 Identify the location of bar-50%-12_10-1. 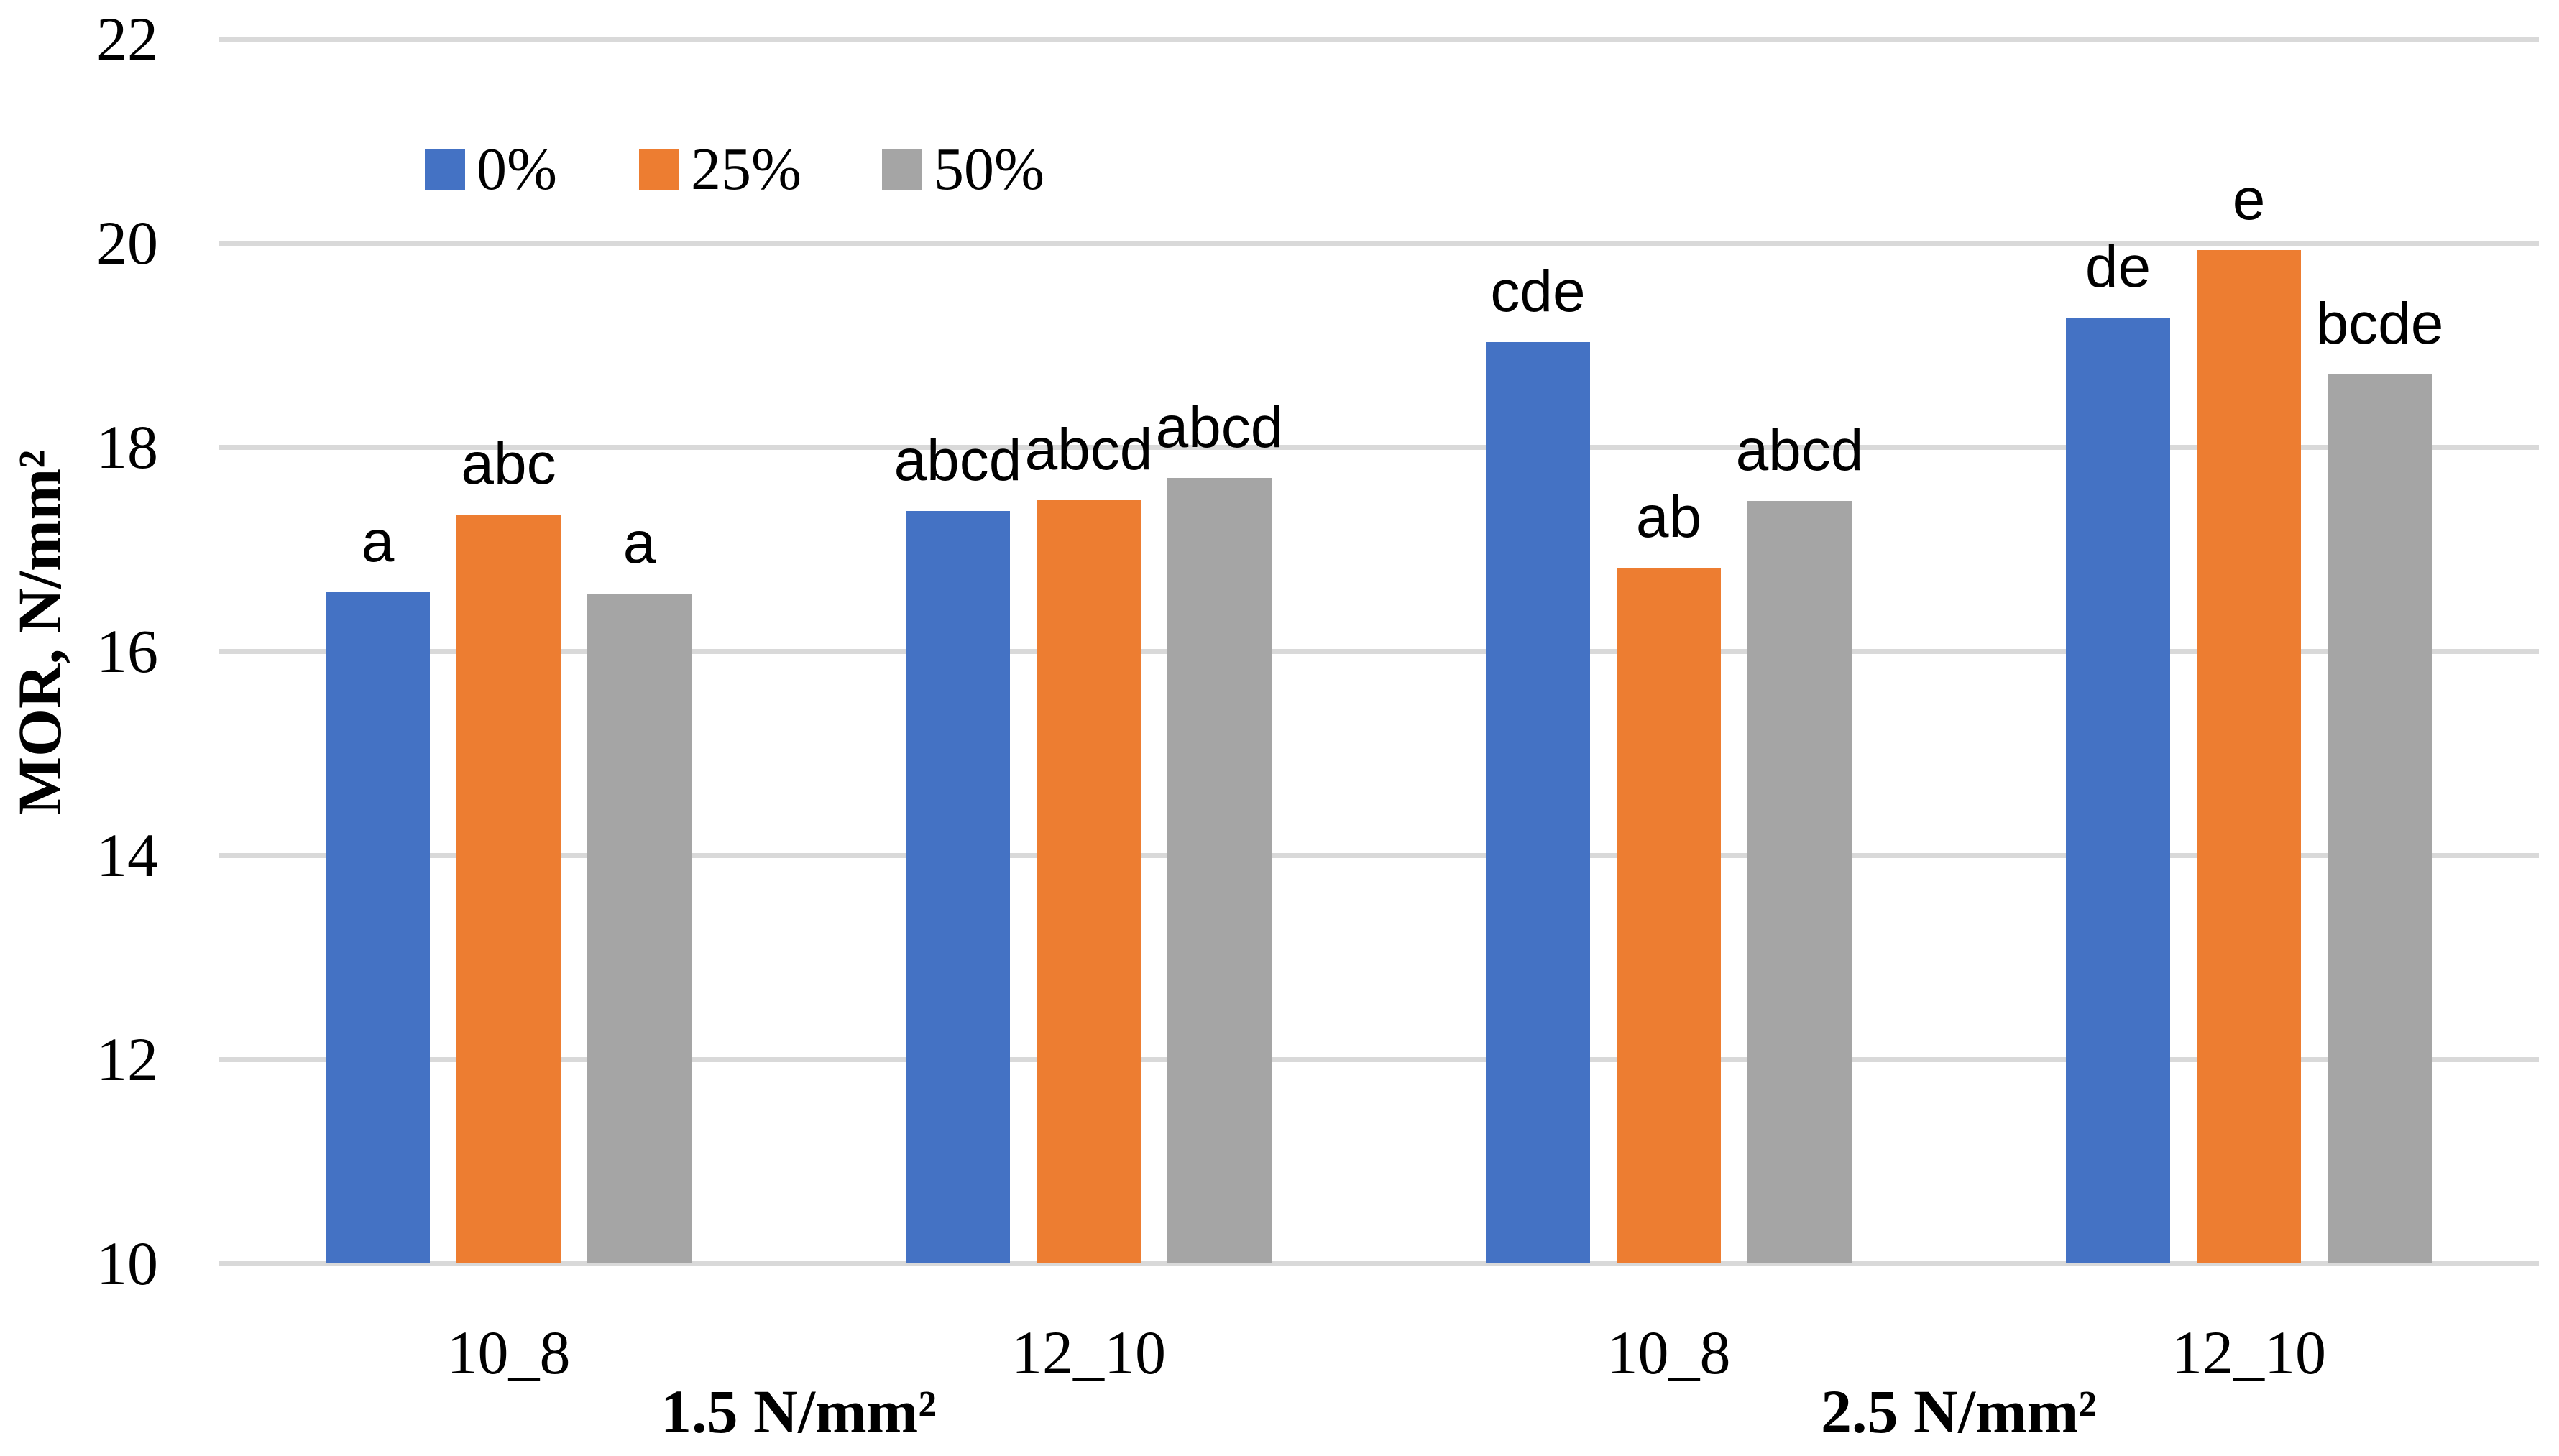
(1219, 870).